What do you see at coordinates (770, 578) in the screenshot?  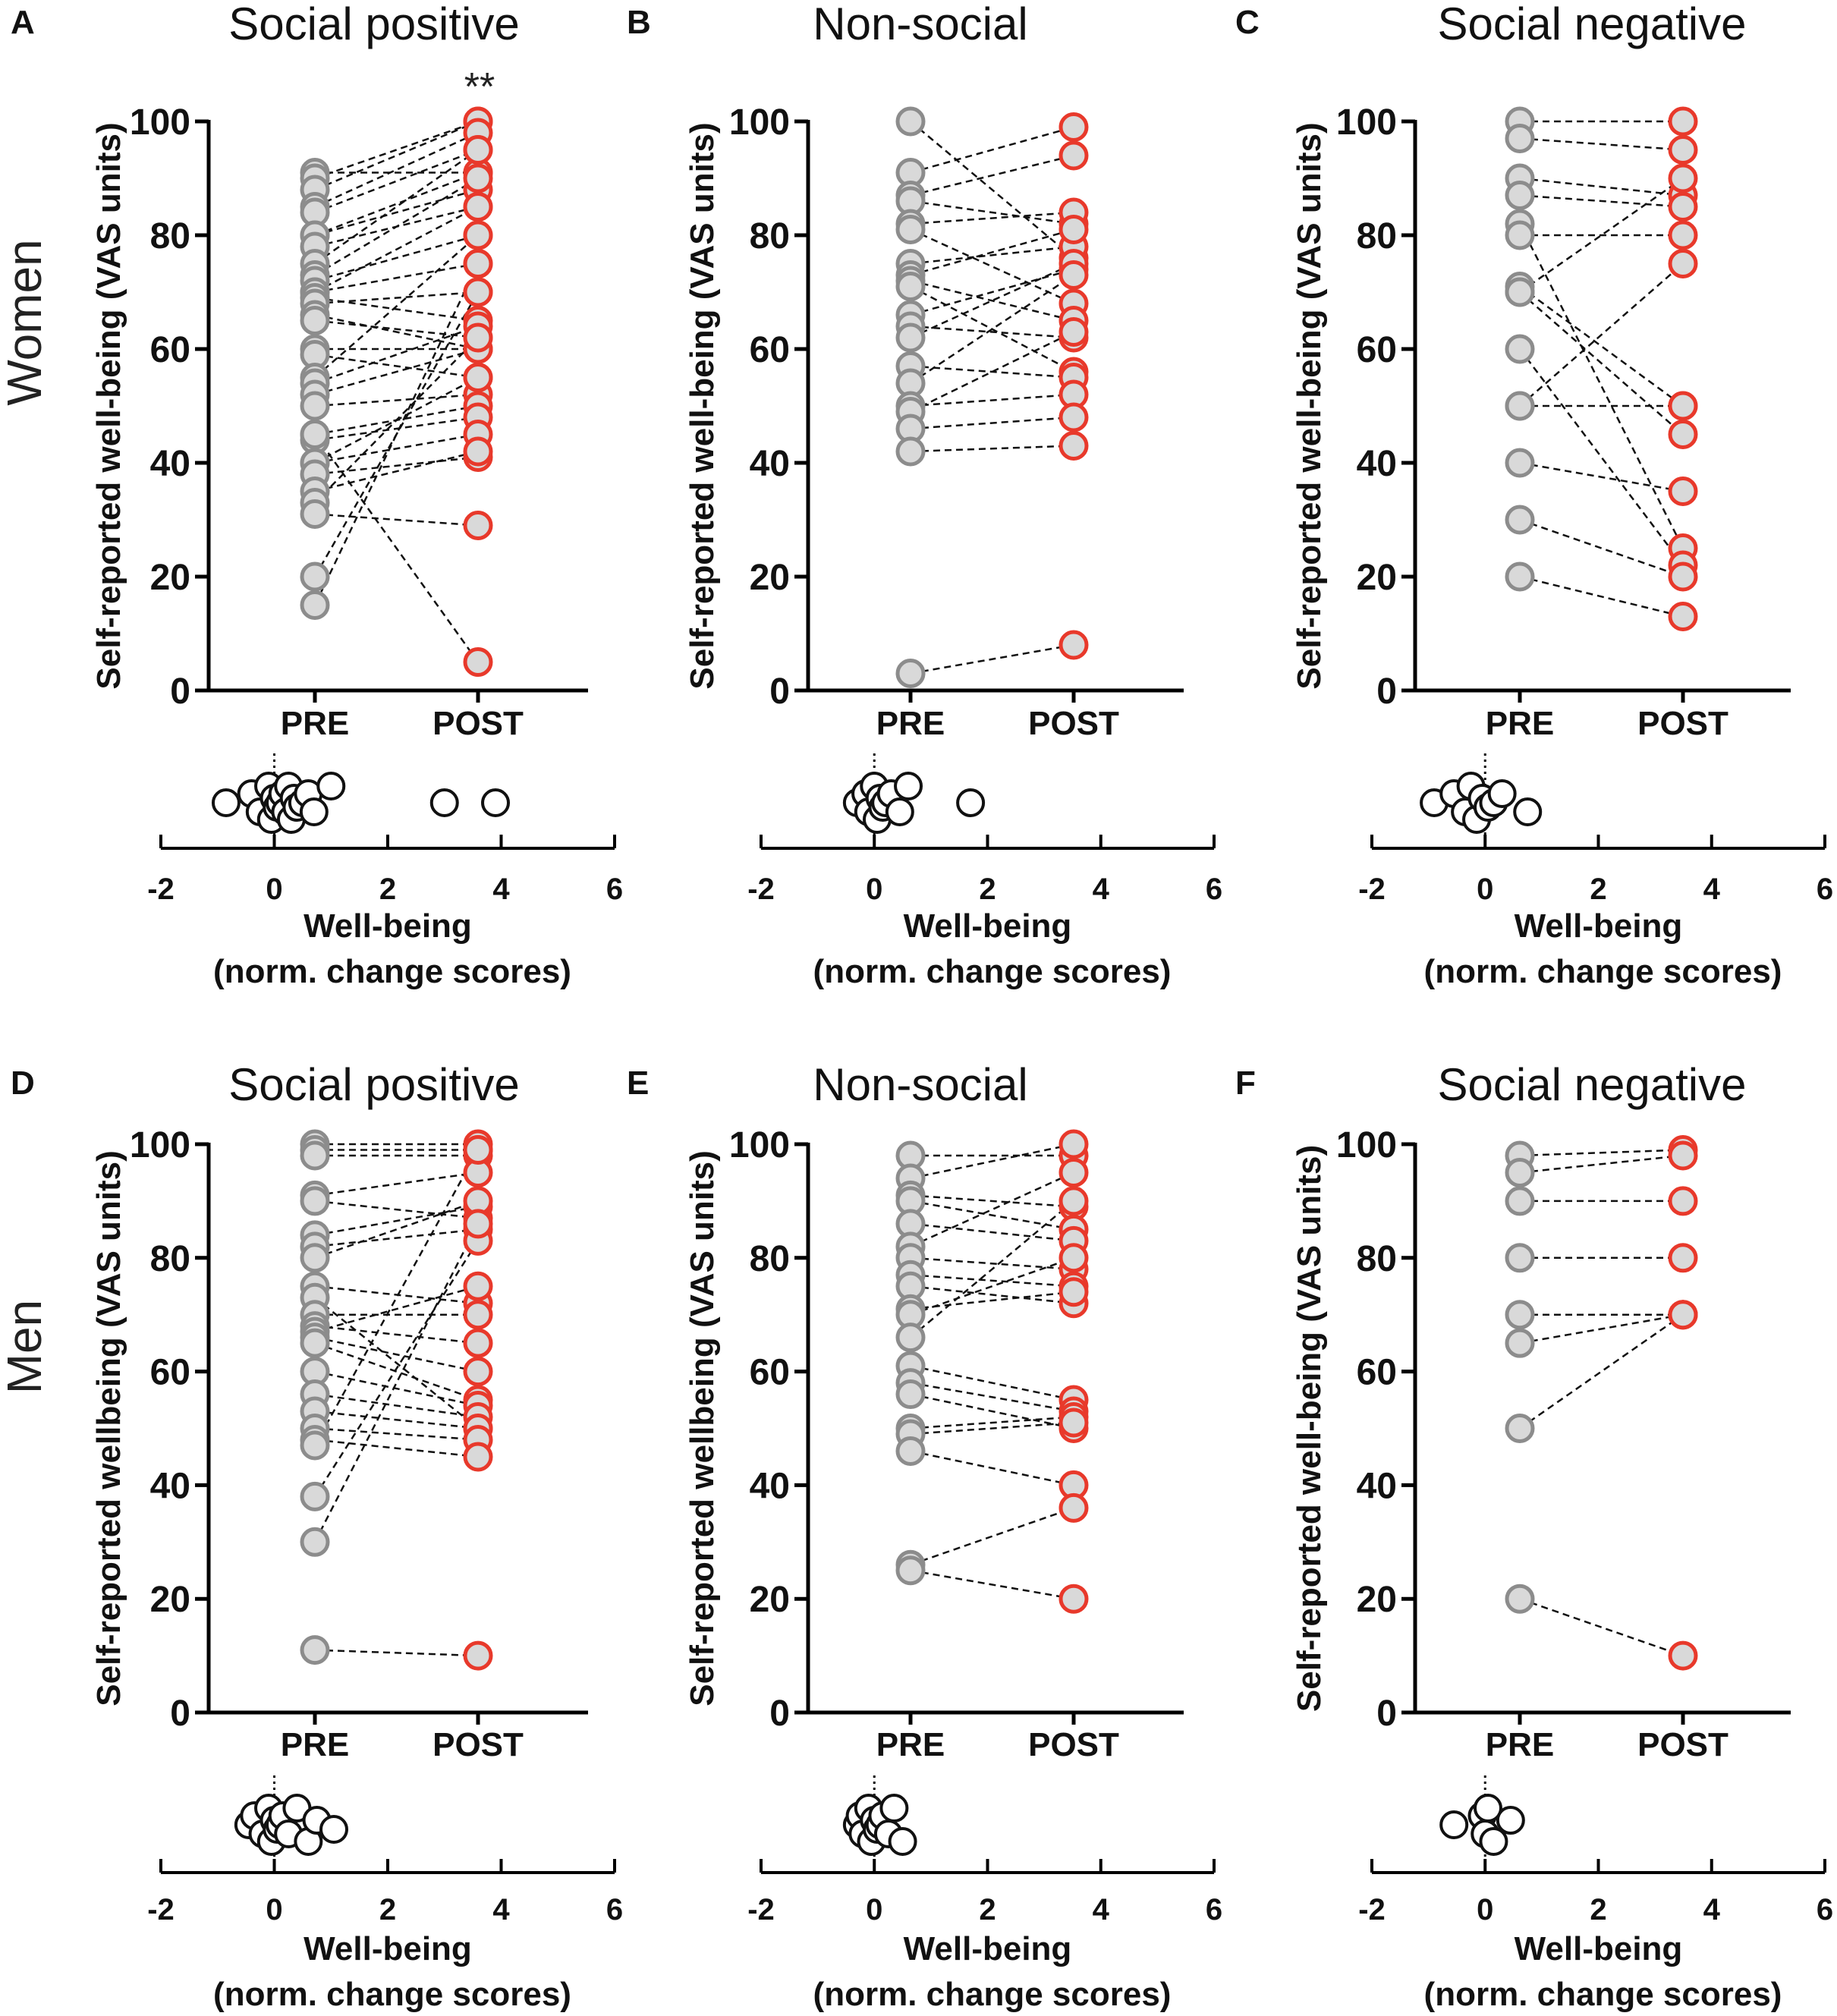 I see `y-tick-label: 20` at bounding box center [770, 578].